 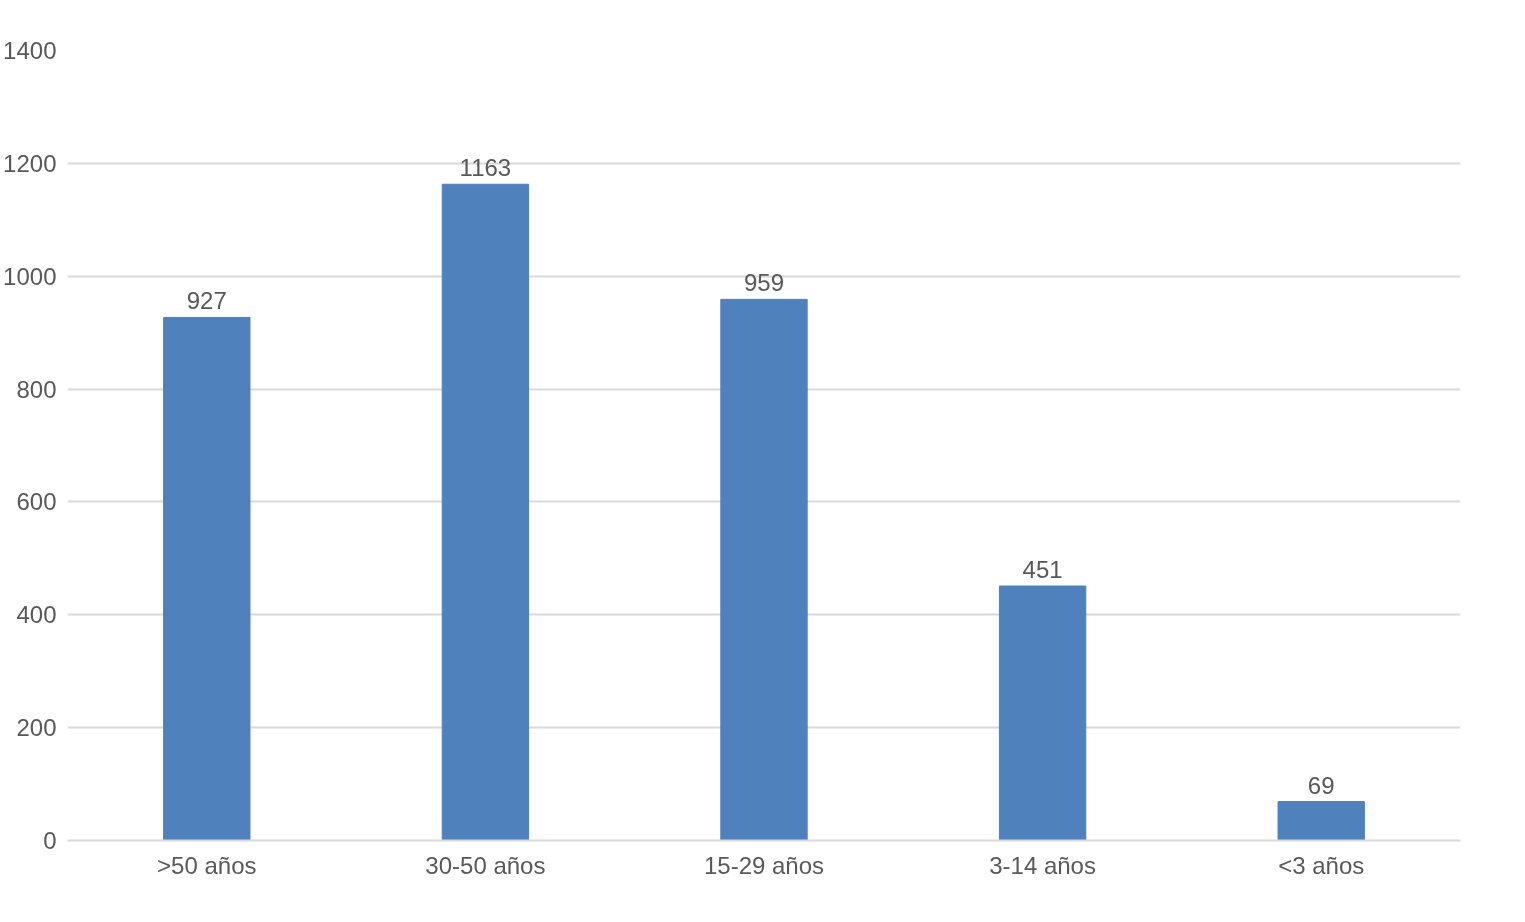 What do you see at coordinates (50, 840) in the screenshot?
I see `y-tick-label: 0` at bounding box center [50, 840].